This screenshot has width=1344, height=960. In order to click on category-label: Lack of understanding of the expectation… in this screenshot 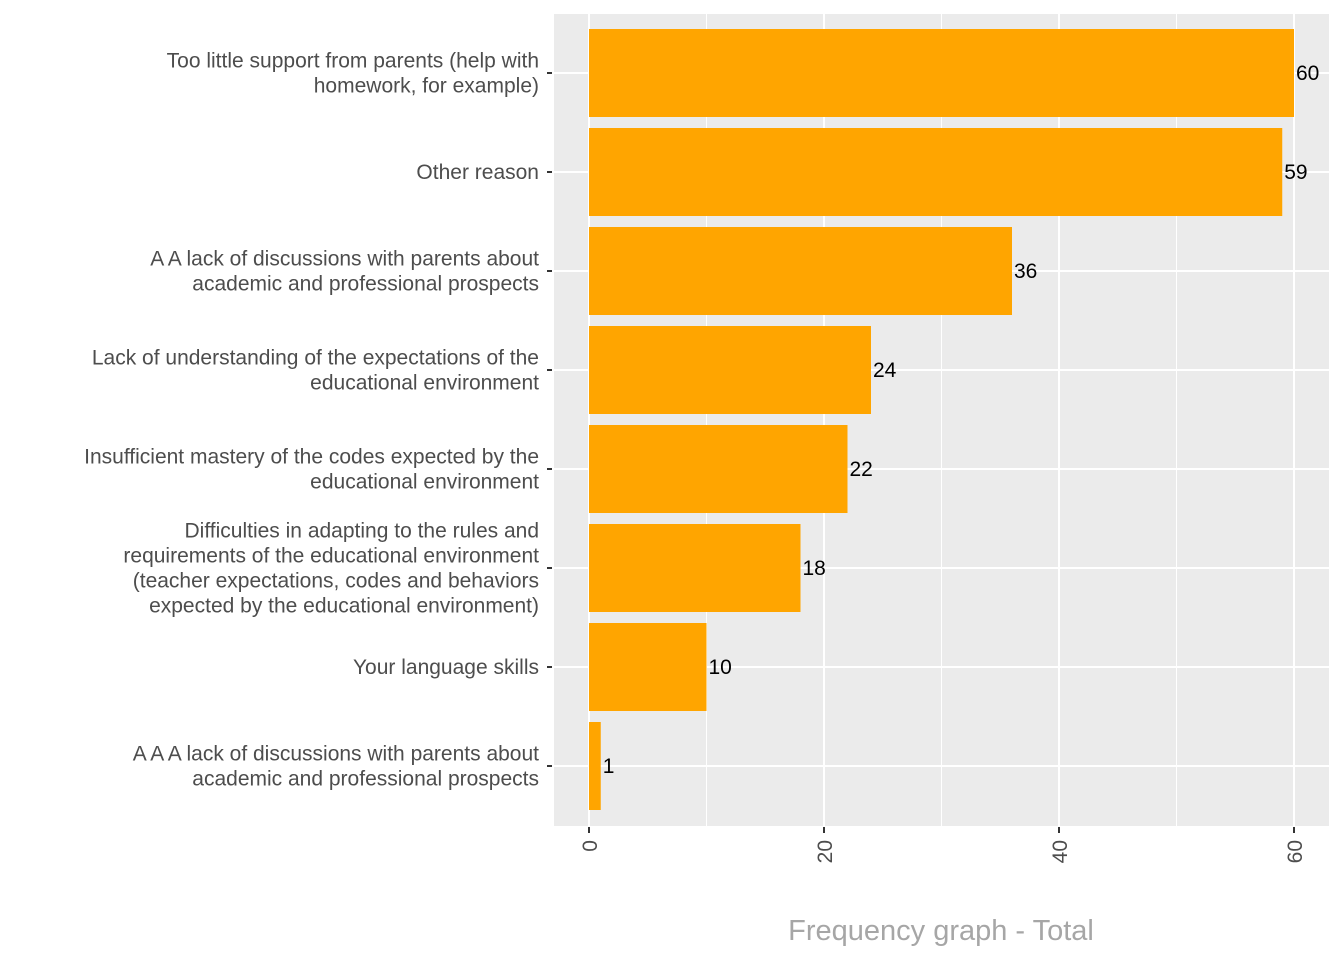, I will do `click(315, 371)`.